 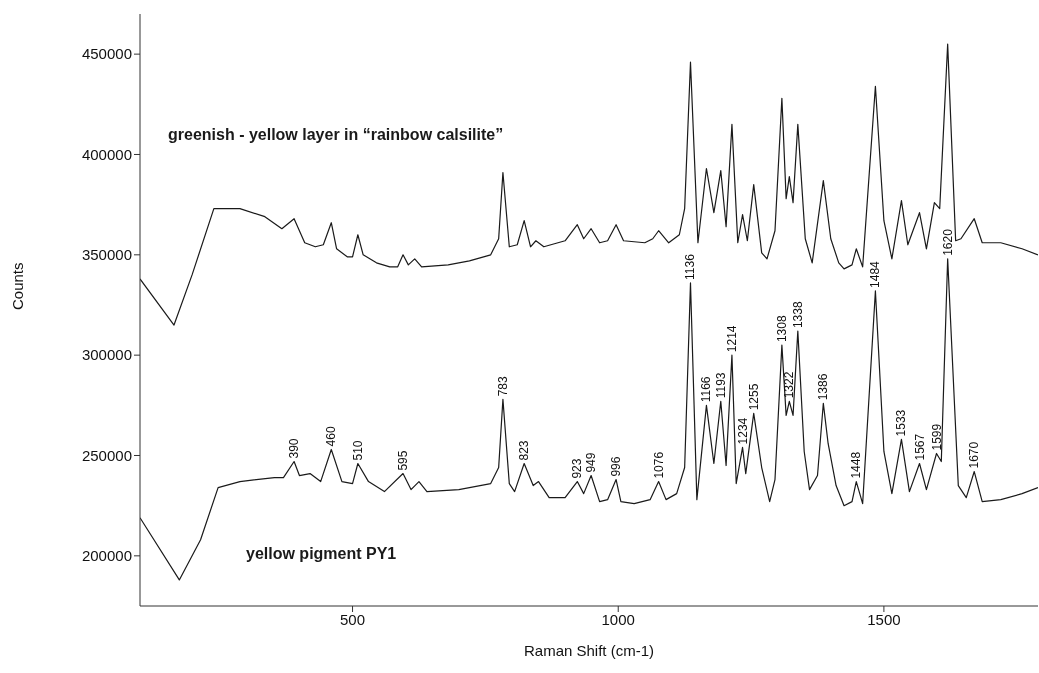 What do you see at coordinates (658, 465) in the screenshot?
I see `annotation: 1076` at bounding box center [658, 465].